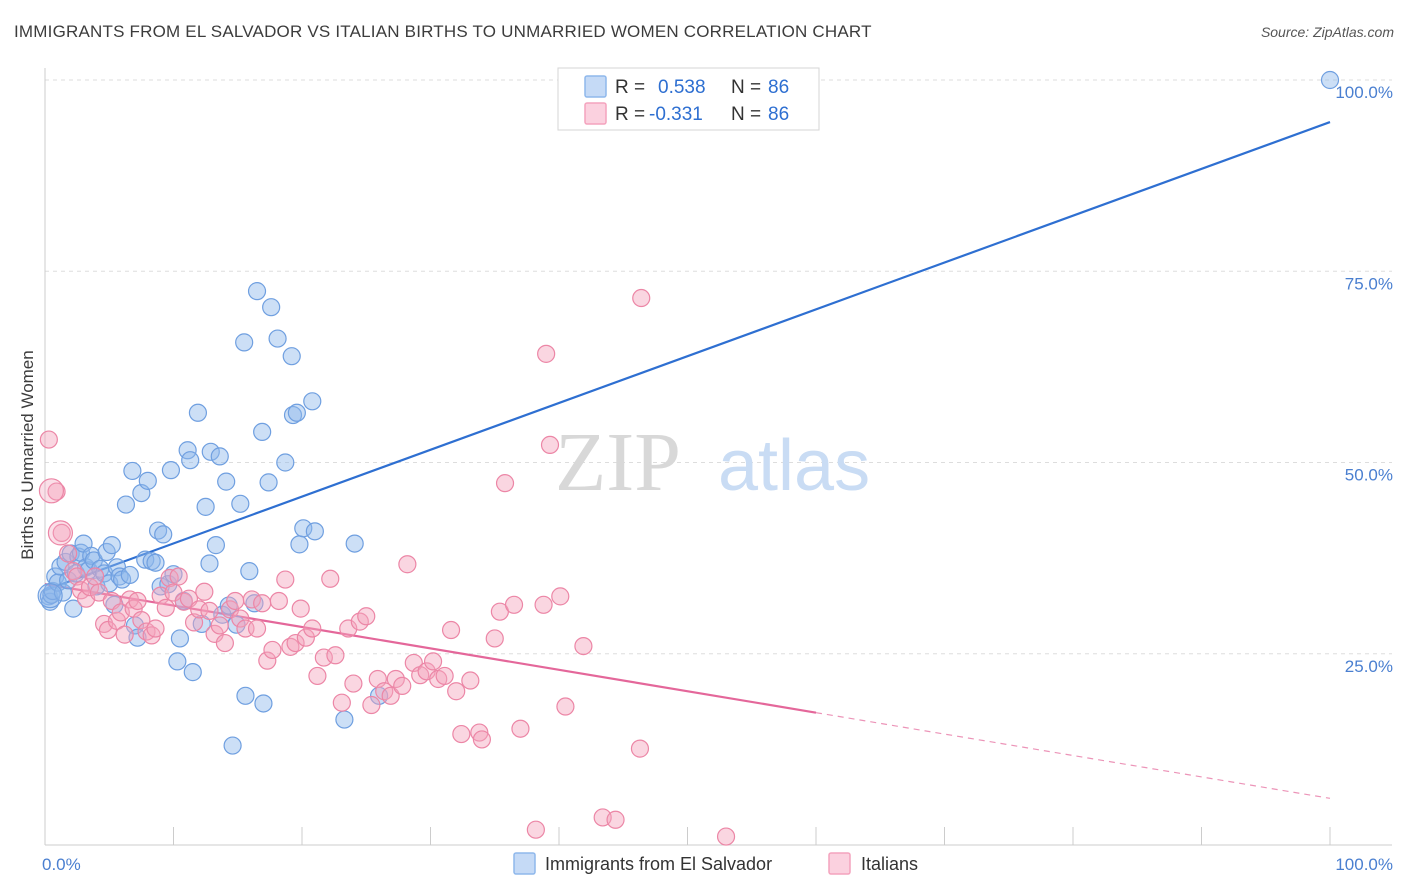 The width and height of the screenshot is (1406, 892). I want to click on series-legend-label-2: Italians, so click(889, 864).